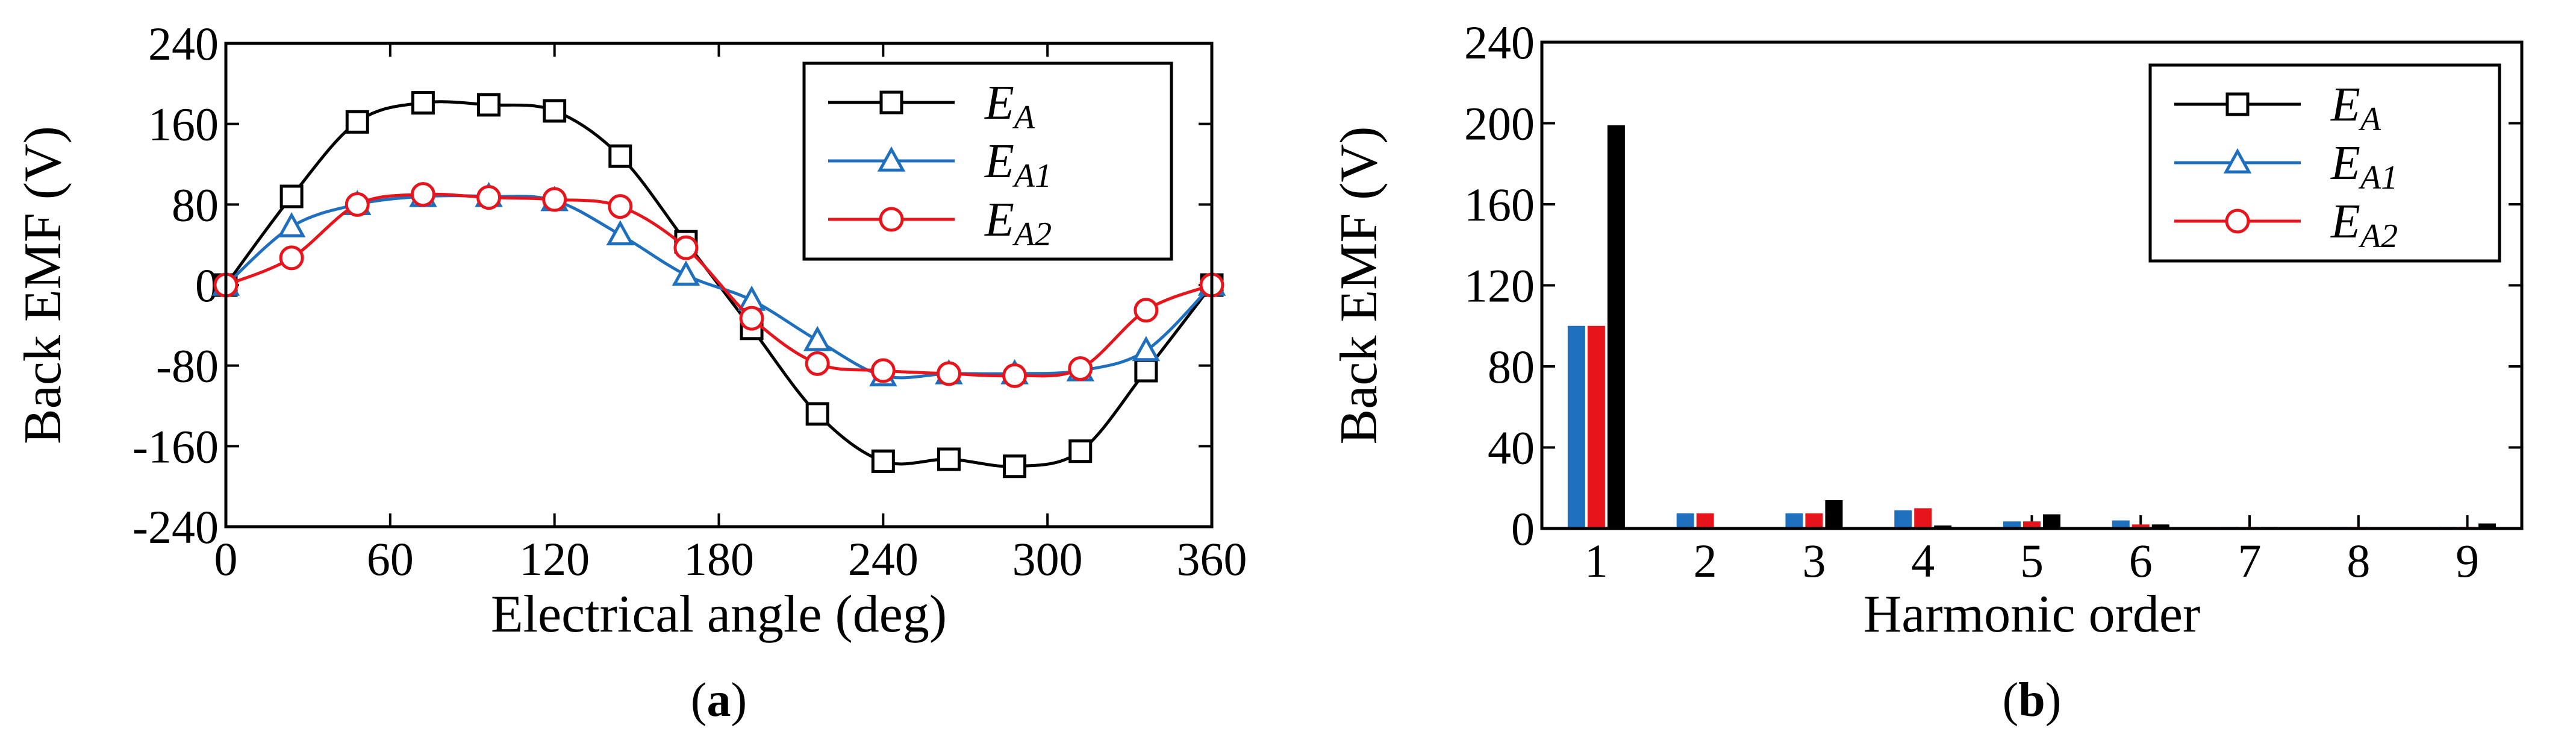  I want to click on bar-E_A-h1, so click(1616, 327).